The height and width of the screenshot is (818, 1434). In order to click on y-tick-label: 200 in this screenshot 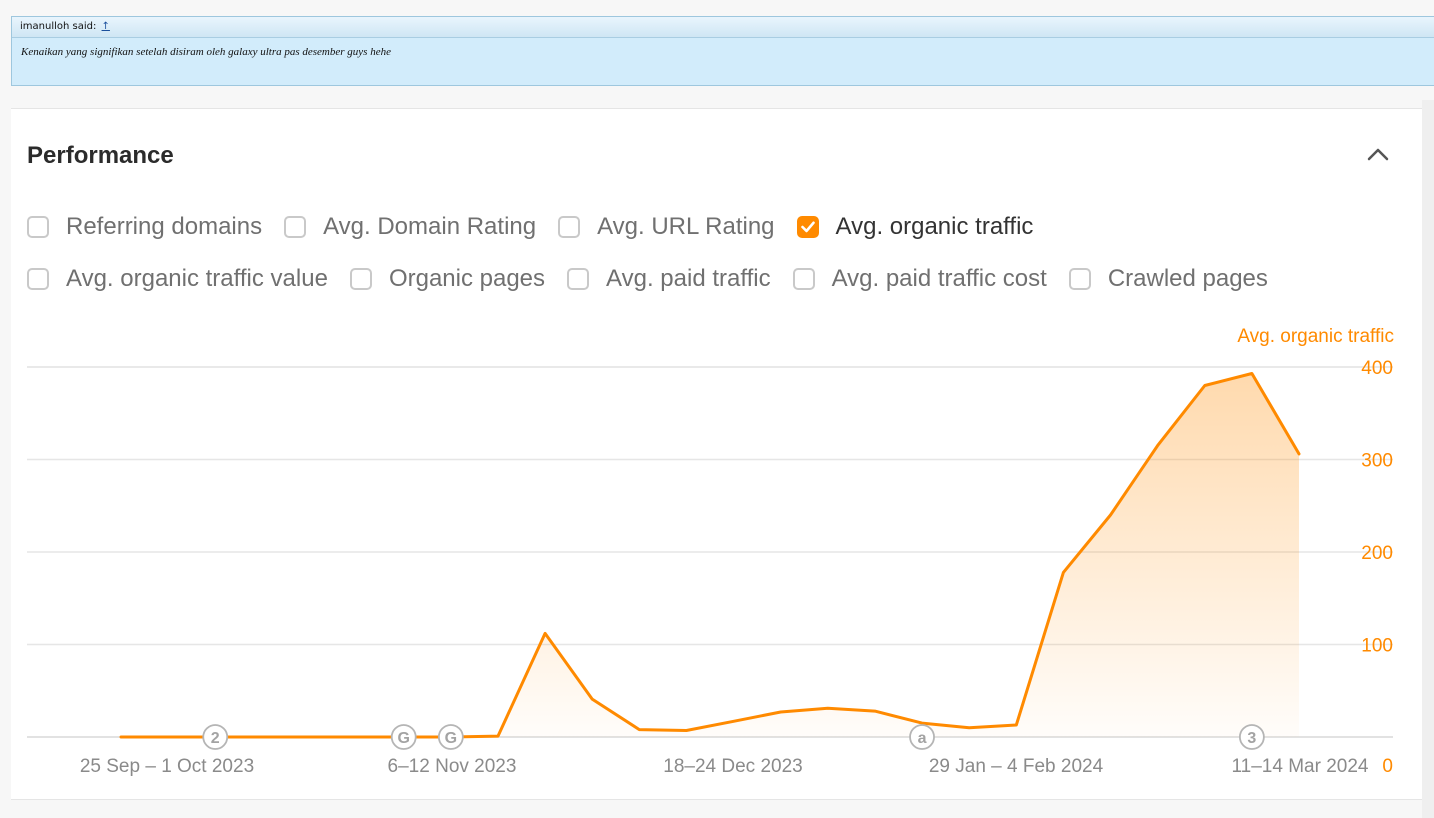, I will do `click(1377, 553)`.